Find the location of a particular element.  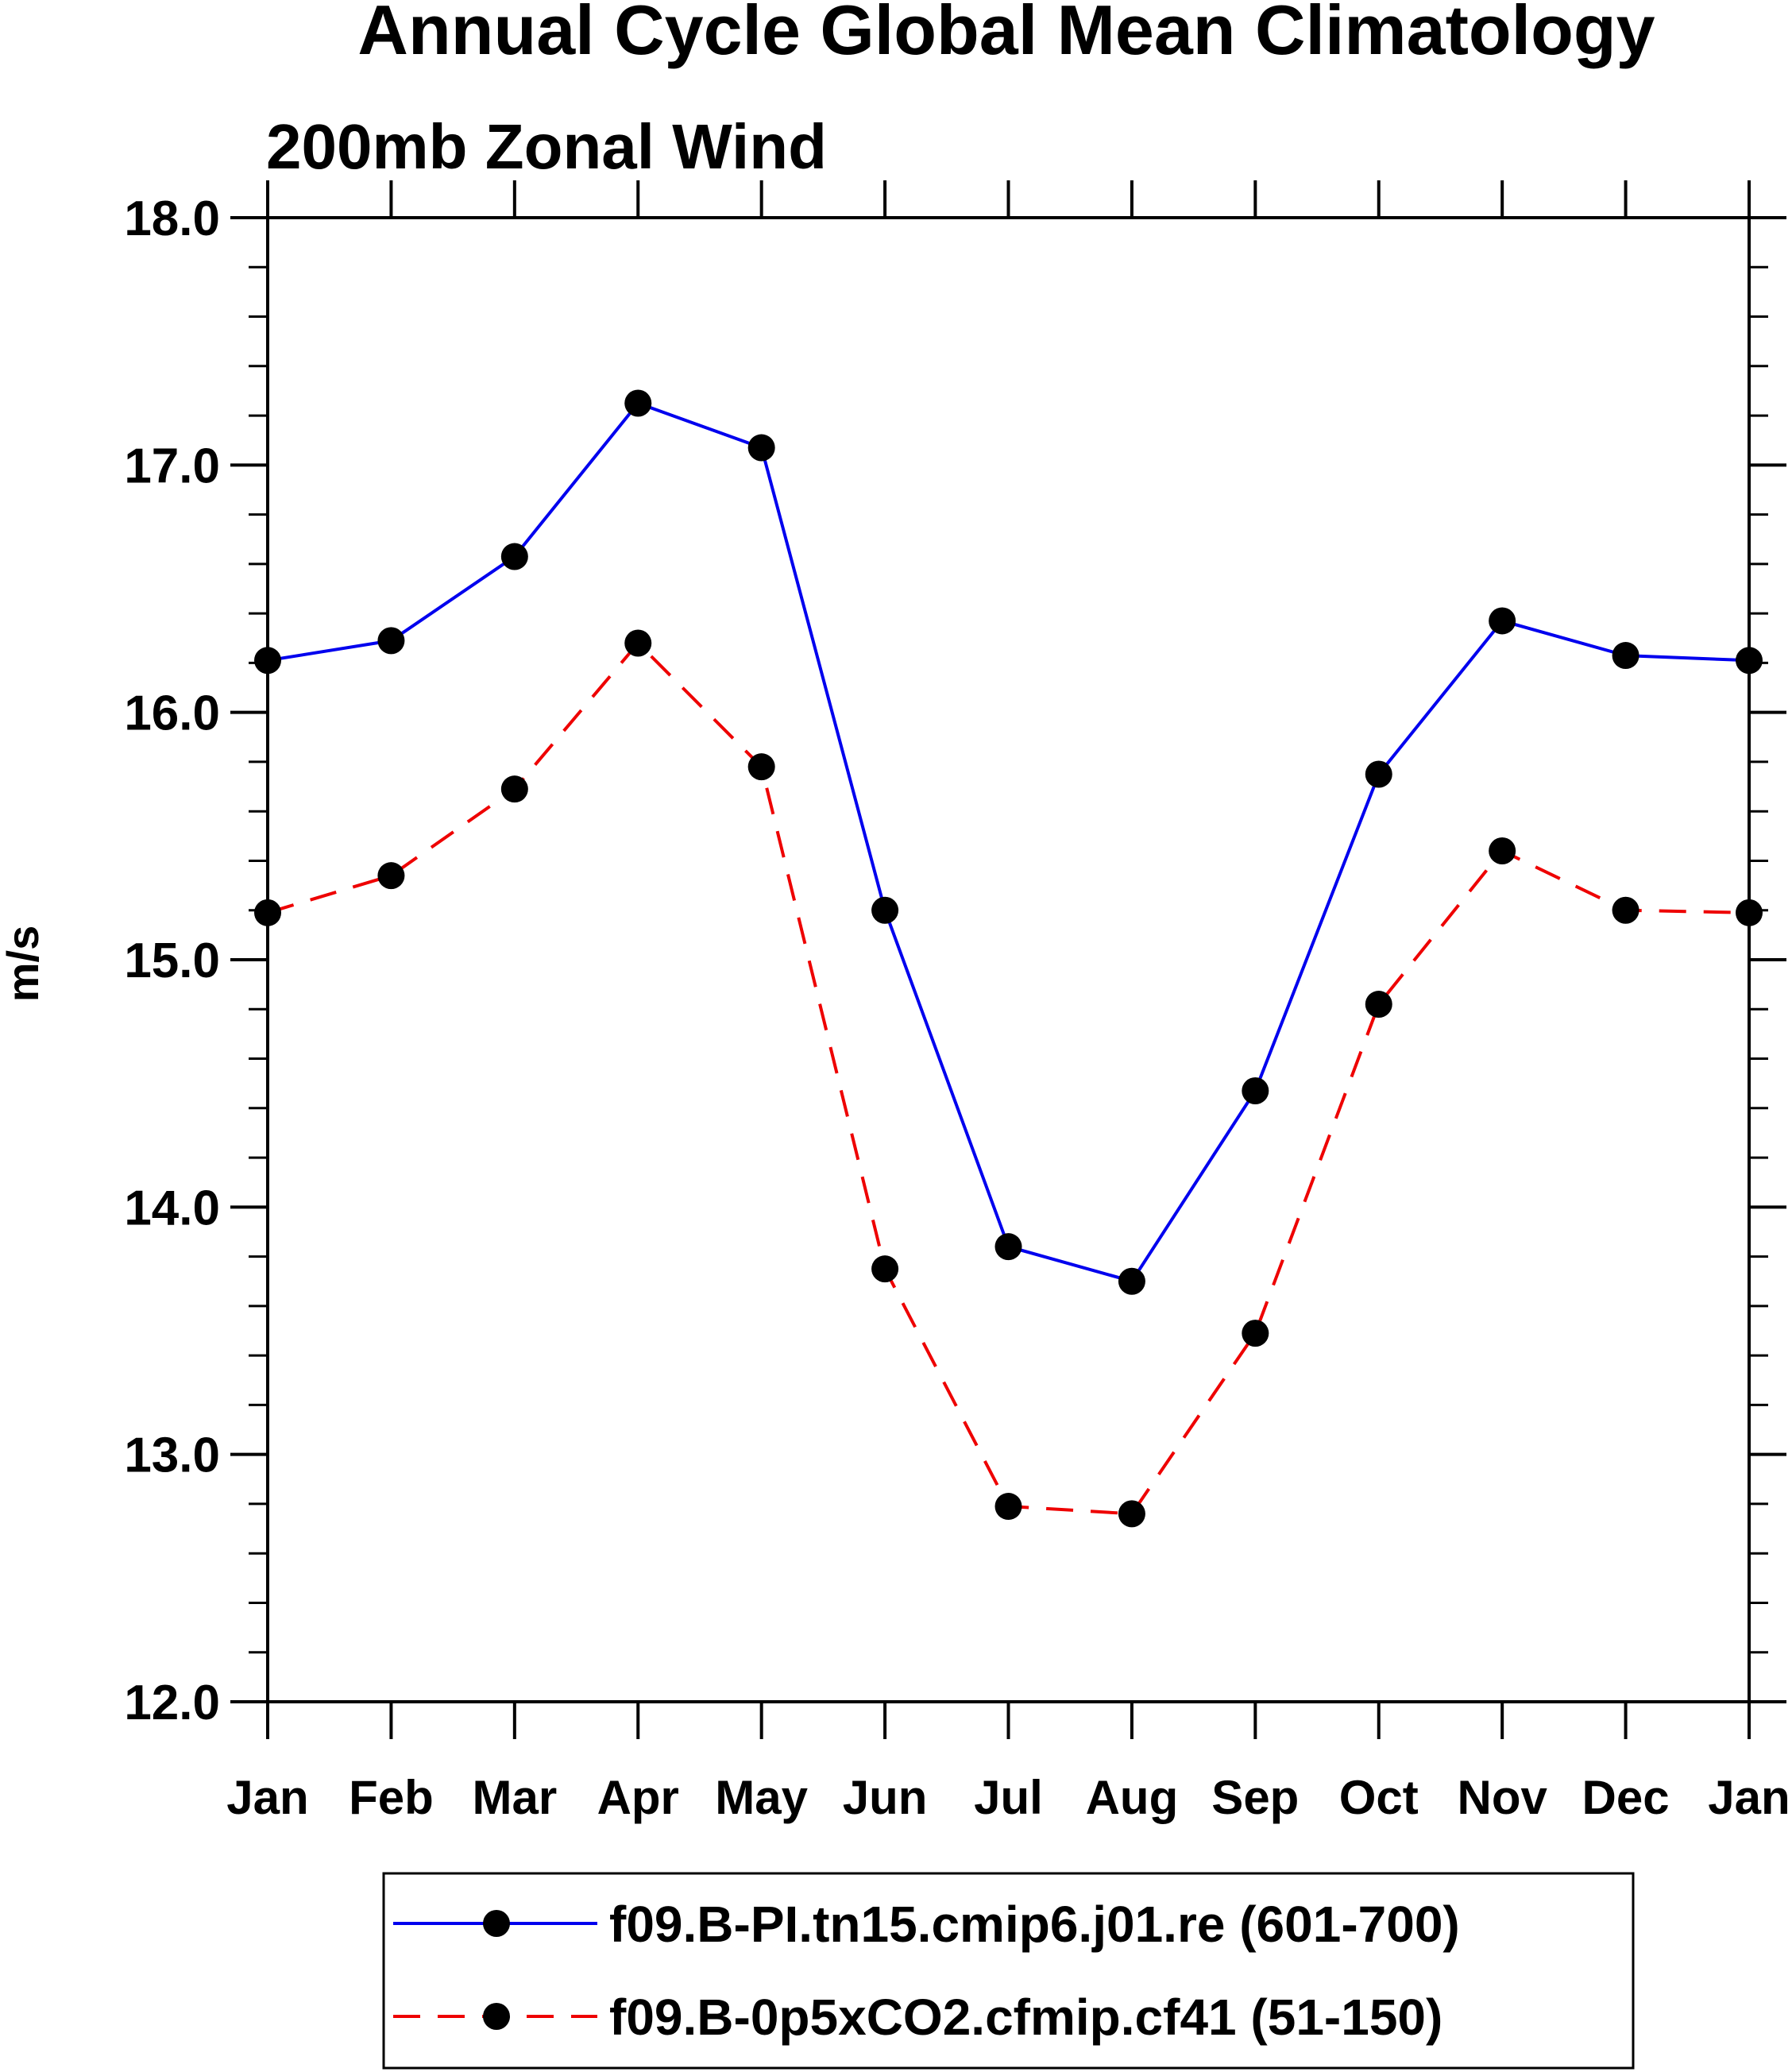

legend-box is located at coordinates (1008, 1971).